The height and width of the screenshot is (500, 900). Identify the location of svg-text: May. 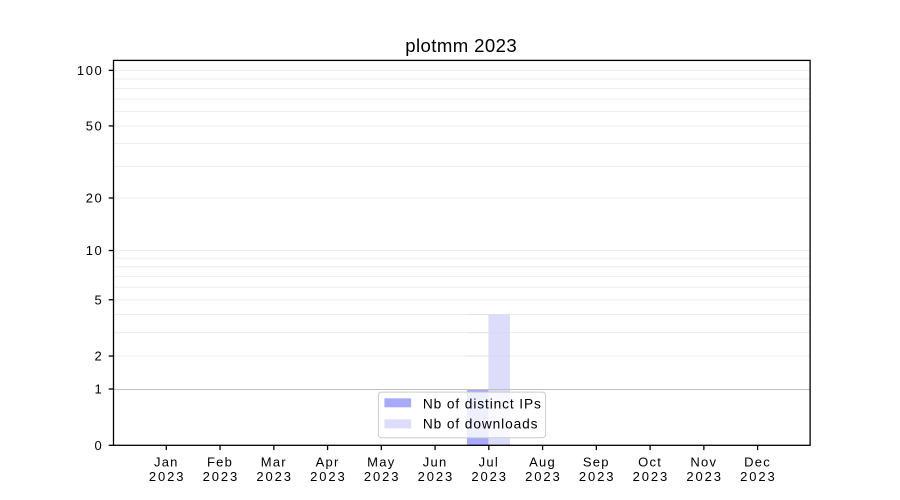
(381, 461).